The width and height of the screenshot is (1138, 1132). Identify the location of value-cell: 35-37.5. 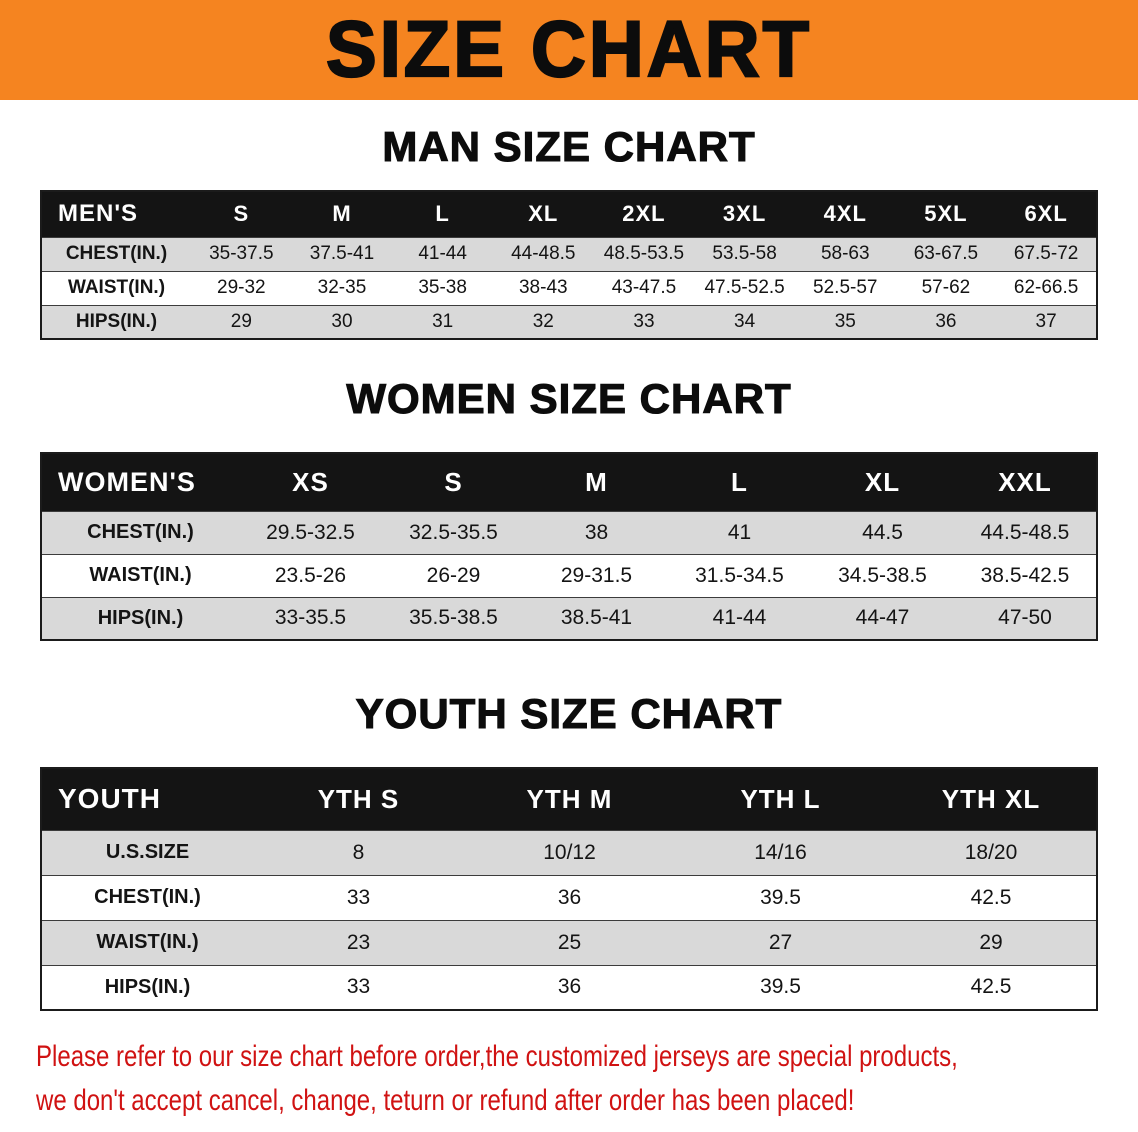
(241, 253).